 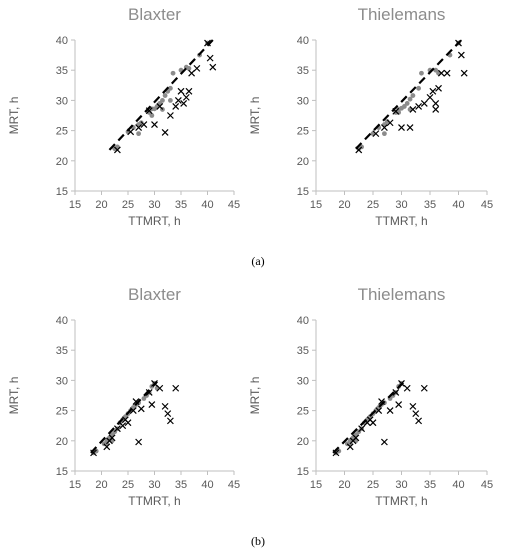 I want to click on chart-title: Thielemans, so click(x=402, y=14).